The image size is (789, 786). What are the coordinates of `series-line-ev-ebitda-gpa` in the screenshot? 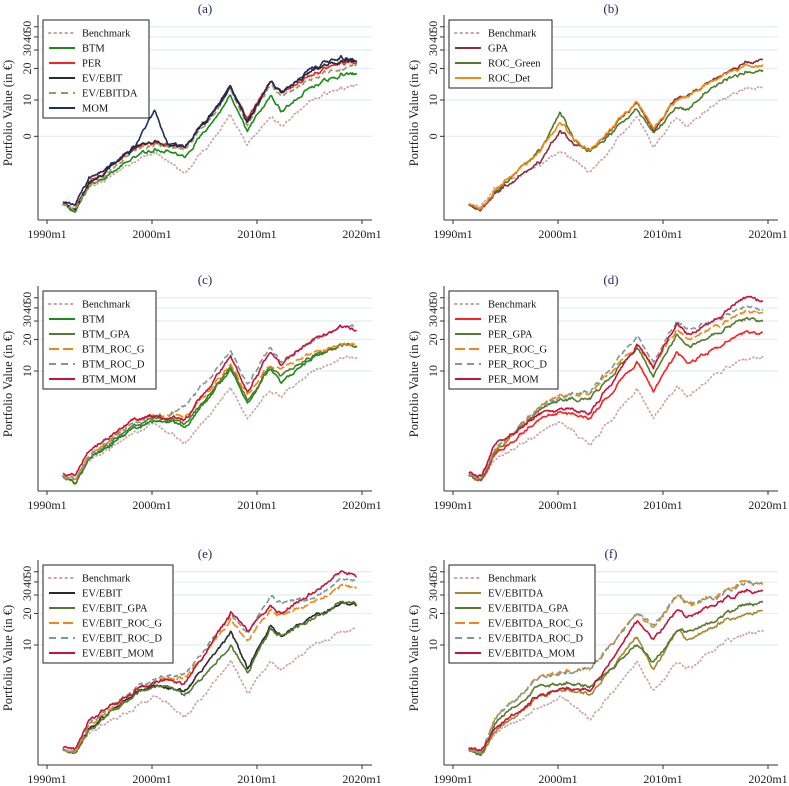 It's located at (616, 678).